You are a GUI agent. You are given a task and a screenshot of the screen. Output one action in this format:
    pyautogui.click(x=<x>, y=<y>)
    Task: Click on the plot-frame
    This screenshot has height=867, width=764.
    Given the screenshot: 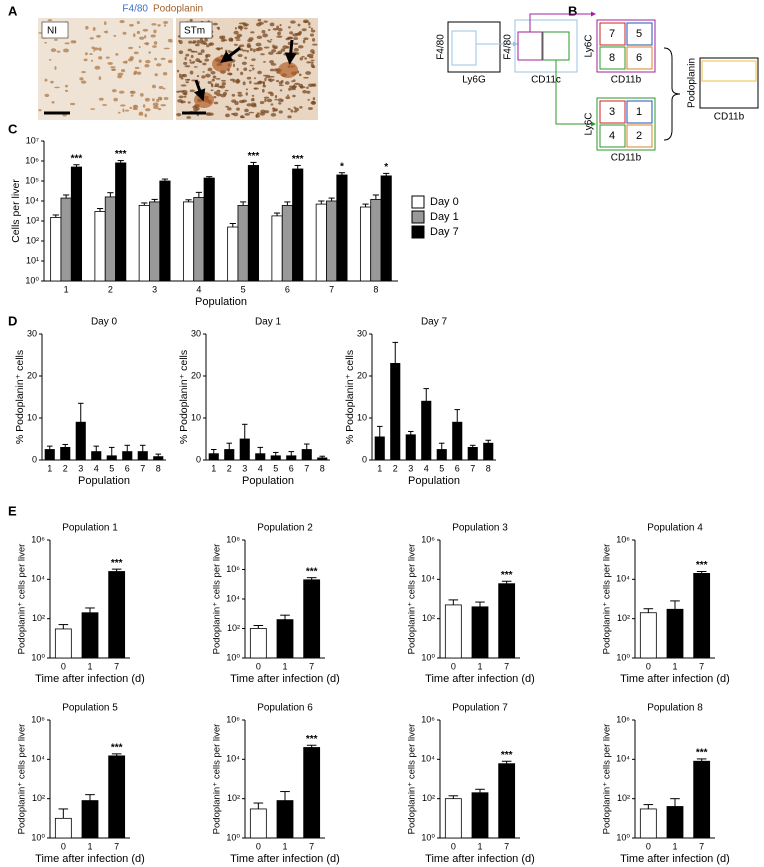 What is the action you would take?
    pyautogui.click(x=626, y=124)
    